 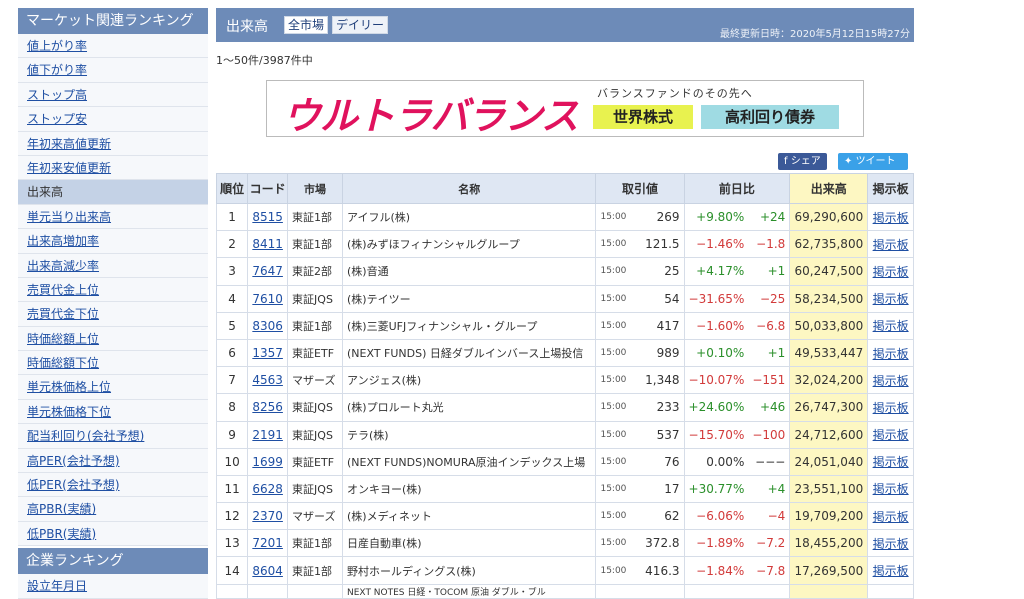 I want to click on code-cell-link: 2370, so click(x=267, y=516).